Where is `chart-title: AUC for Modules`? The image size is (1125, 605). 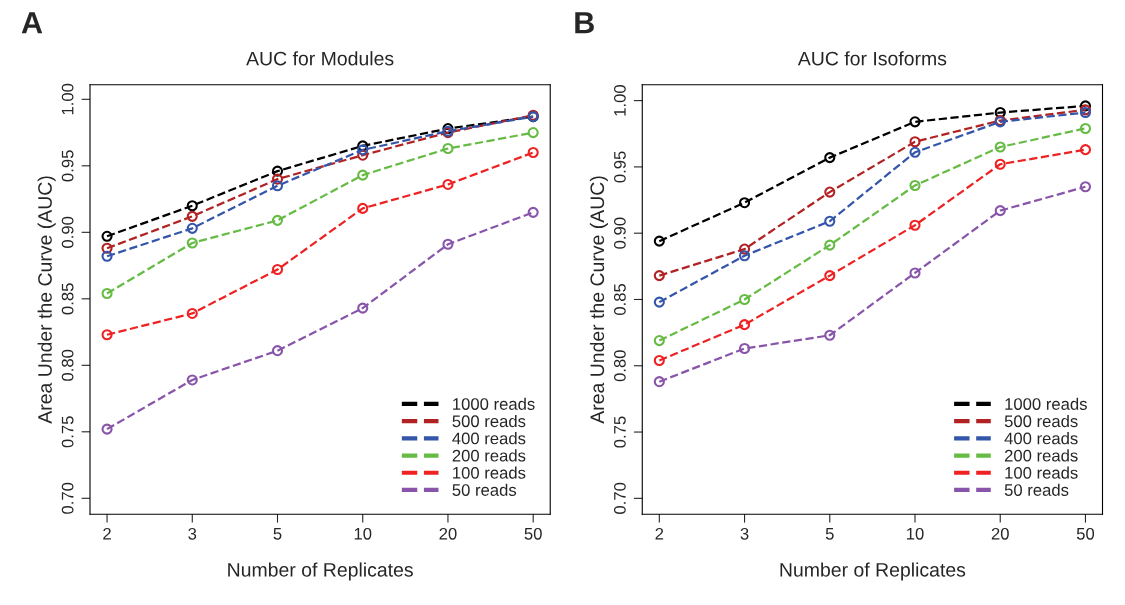
chart-title: AUC for Modules is located at coordinates (320, 58).